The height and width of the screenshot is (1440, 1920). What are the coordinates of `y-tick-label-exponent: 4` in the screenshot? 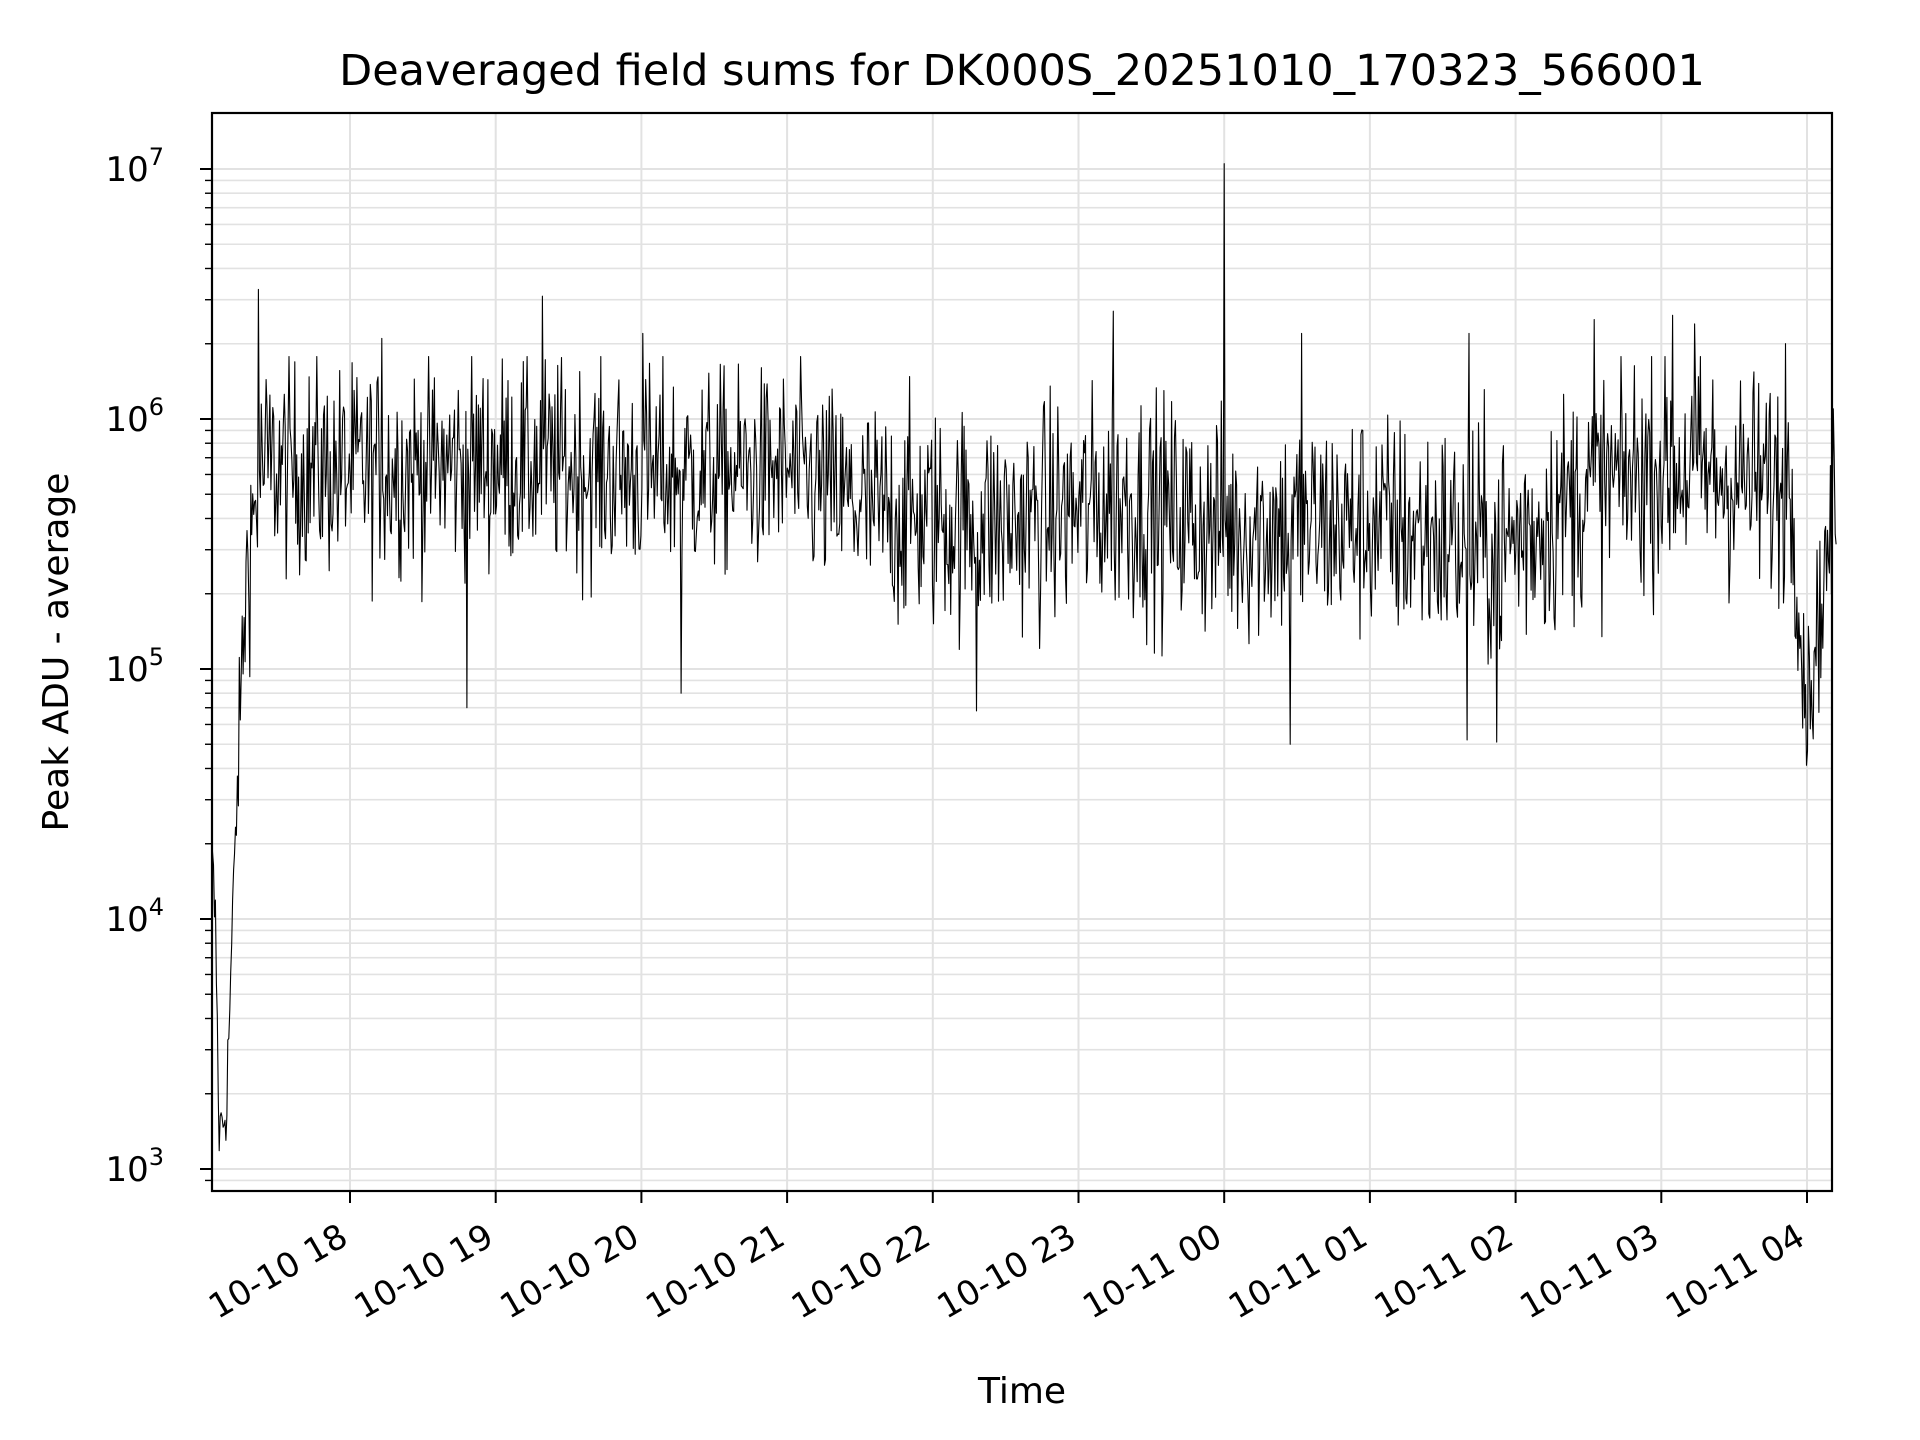 It's located at (156, 907).